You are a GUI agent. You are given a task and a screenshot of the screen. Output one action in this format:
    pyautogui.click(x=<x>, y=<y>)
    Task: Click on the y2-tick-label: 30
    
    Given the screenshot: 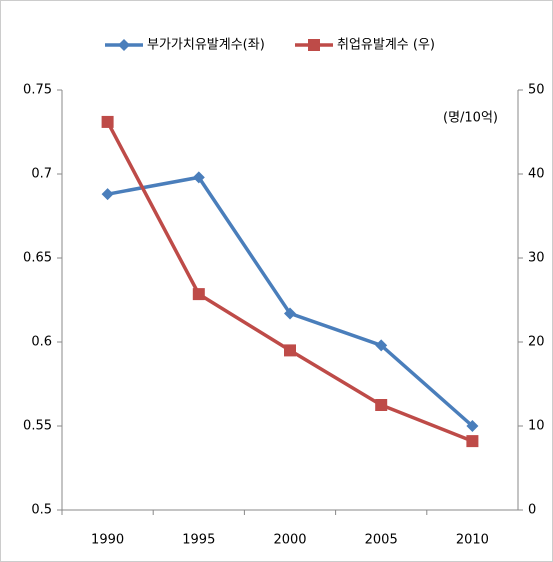 What is the action you would take?
    pyautogui.click(x=536, y=258)
    